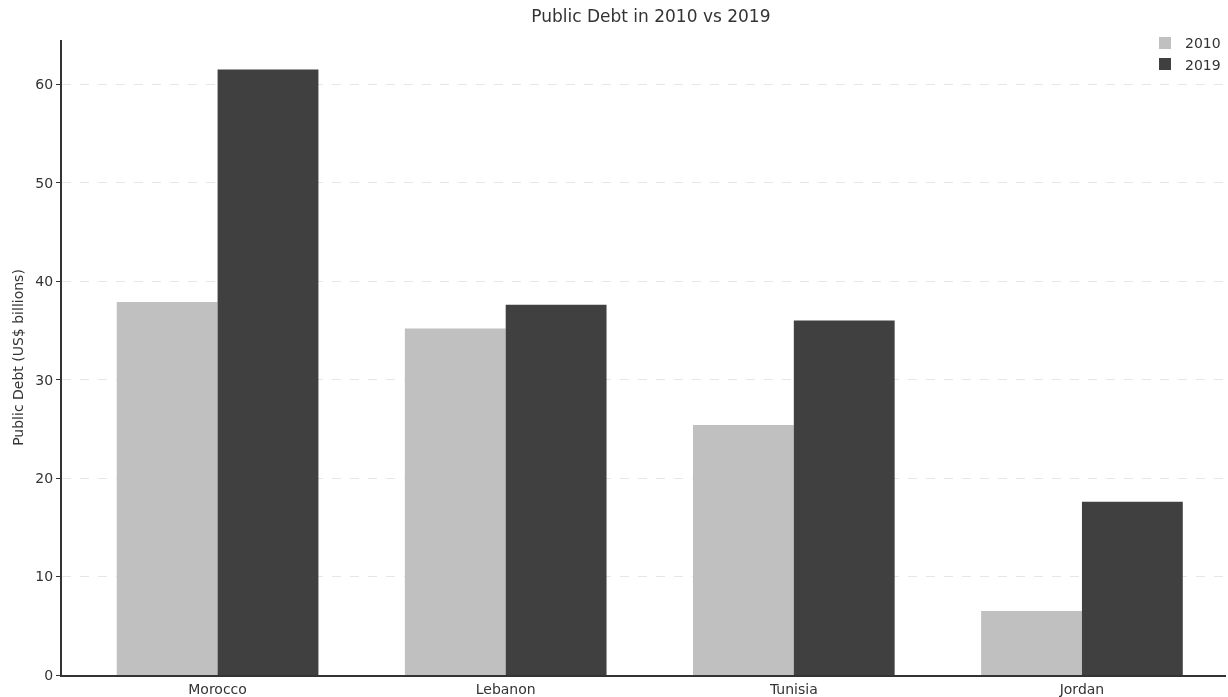  What do you see at coordinates (44, 379) in the screenshot?
I see `y-tick-label: 30` at bounding box center [44, 379].